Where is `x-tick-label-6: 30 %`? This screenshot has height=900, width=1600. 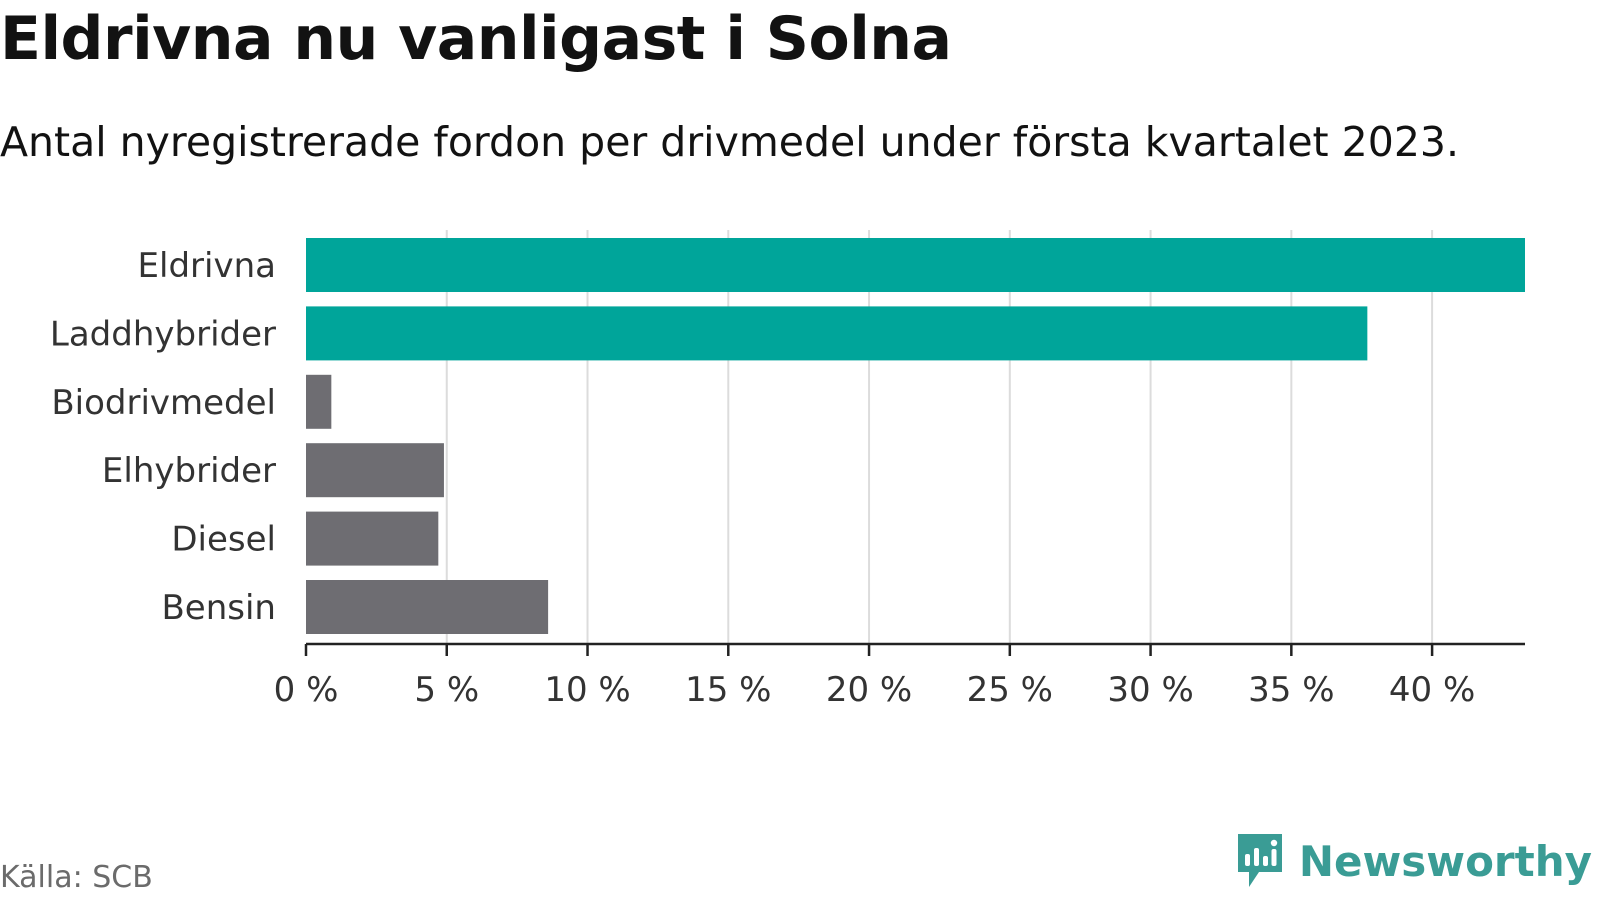 x-tick-label-6: 30 % is located at coordinates (1150, 690).